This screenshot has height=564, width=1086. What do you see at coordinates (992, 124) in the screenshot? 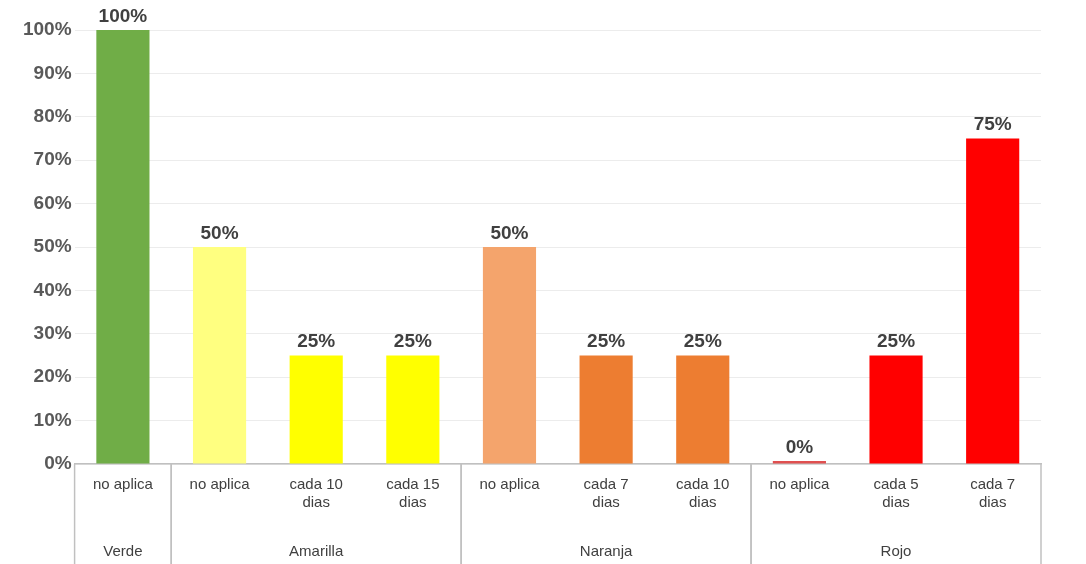
I see `data-label: 75%` at bounding box center [992, 124].